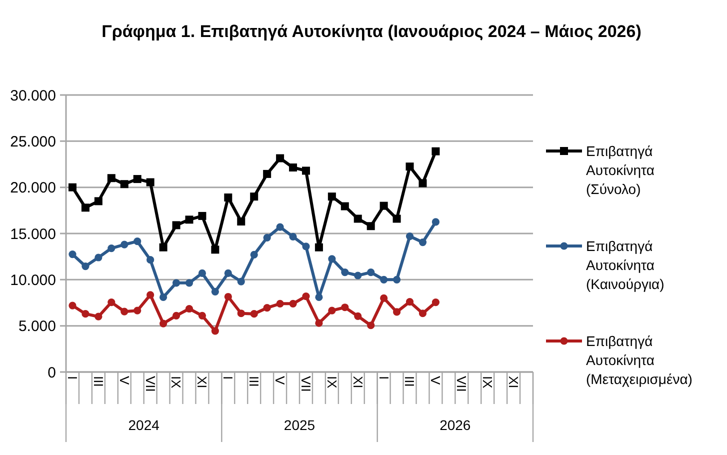 The image size is (727, 455). I want to click on y-tick-label: 30.000, so click(33, 95).